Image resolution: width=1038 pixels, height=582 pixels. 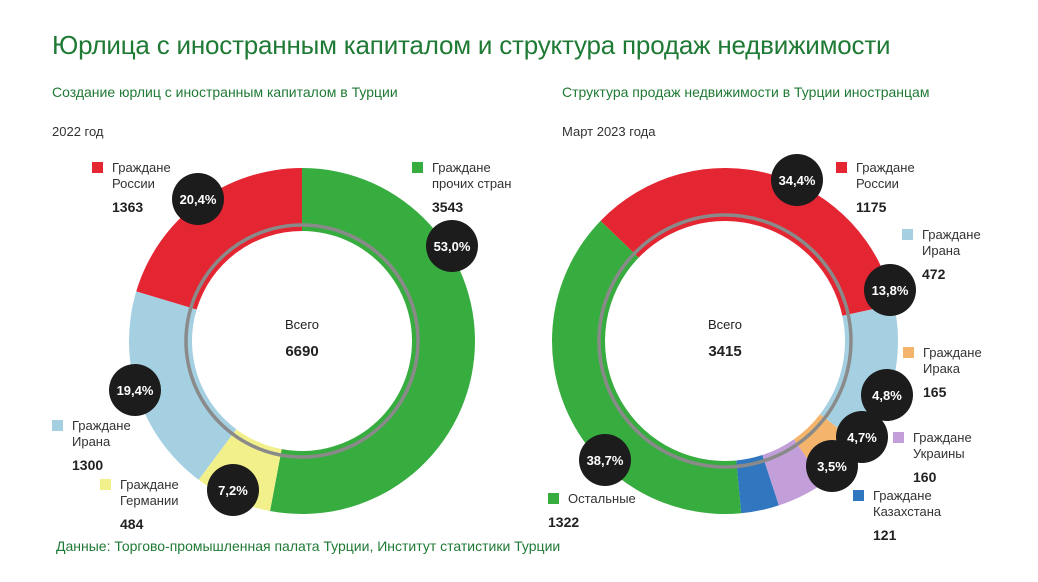 I want to click on chart-2-legend-value-1: 1175, so click(x=871, y=207).